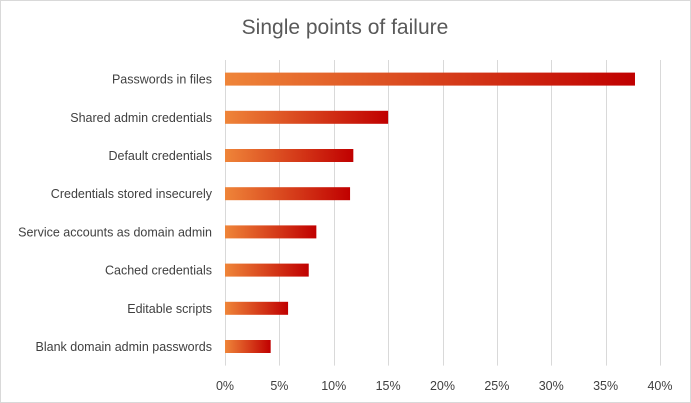 The height and width of the screenshot is (403, 691). What do you see at coordinates (115, 232) in the screenshot?
I see `category-label: Service accounts as domain admin` at bounding box center [115, 232].